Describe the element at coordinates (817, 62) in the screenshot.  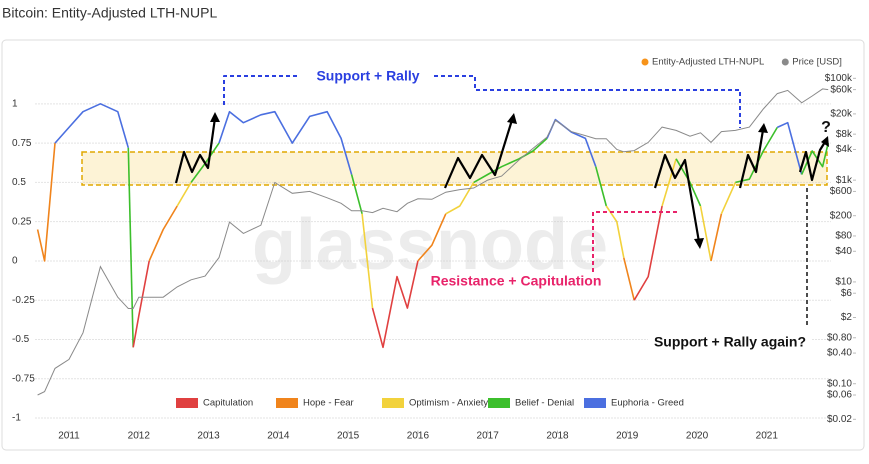
I see `legend-label: Price [USD]` at that location.